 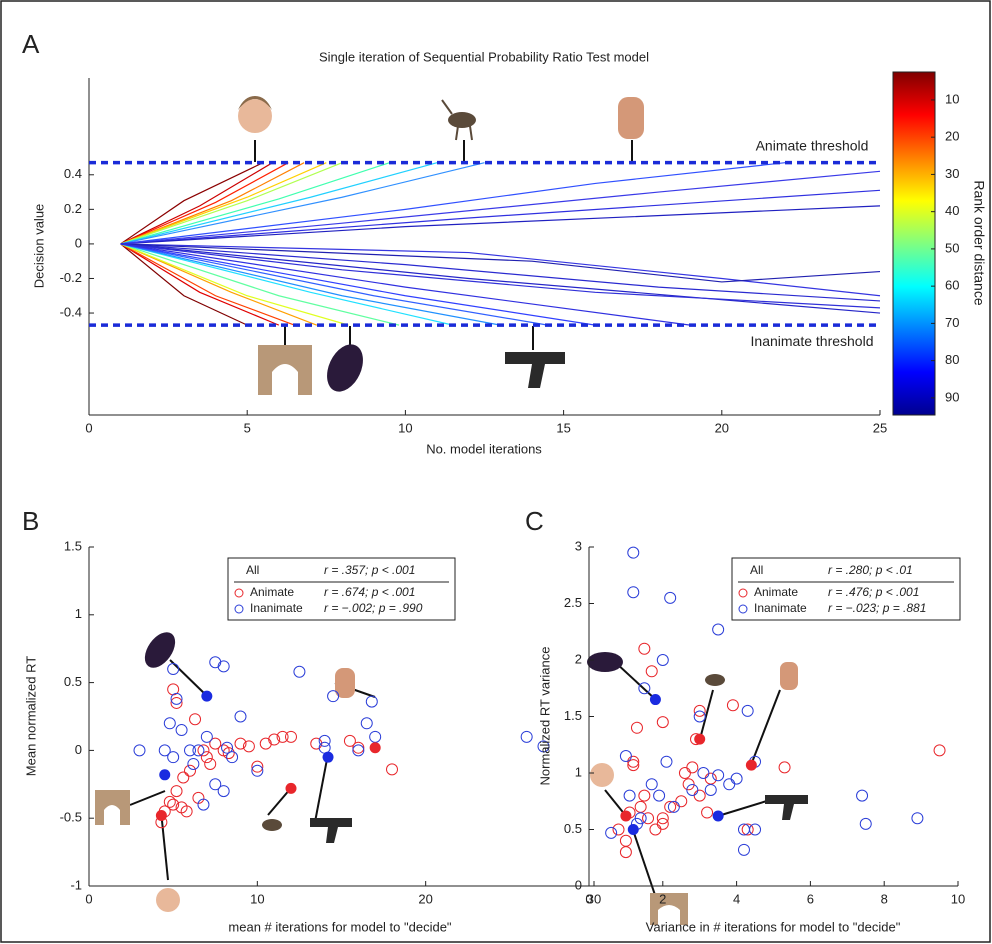 I want to click on x-tick-label: 25, so click(x=880, y=427).